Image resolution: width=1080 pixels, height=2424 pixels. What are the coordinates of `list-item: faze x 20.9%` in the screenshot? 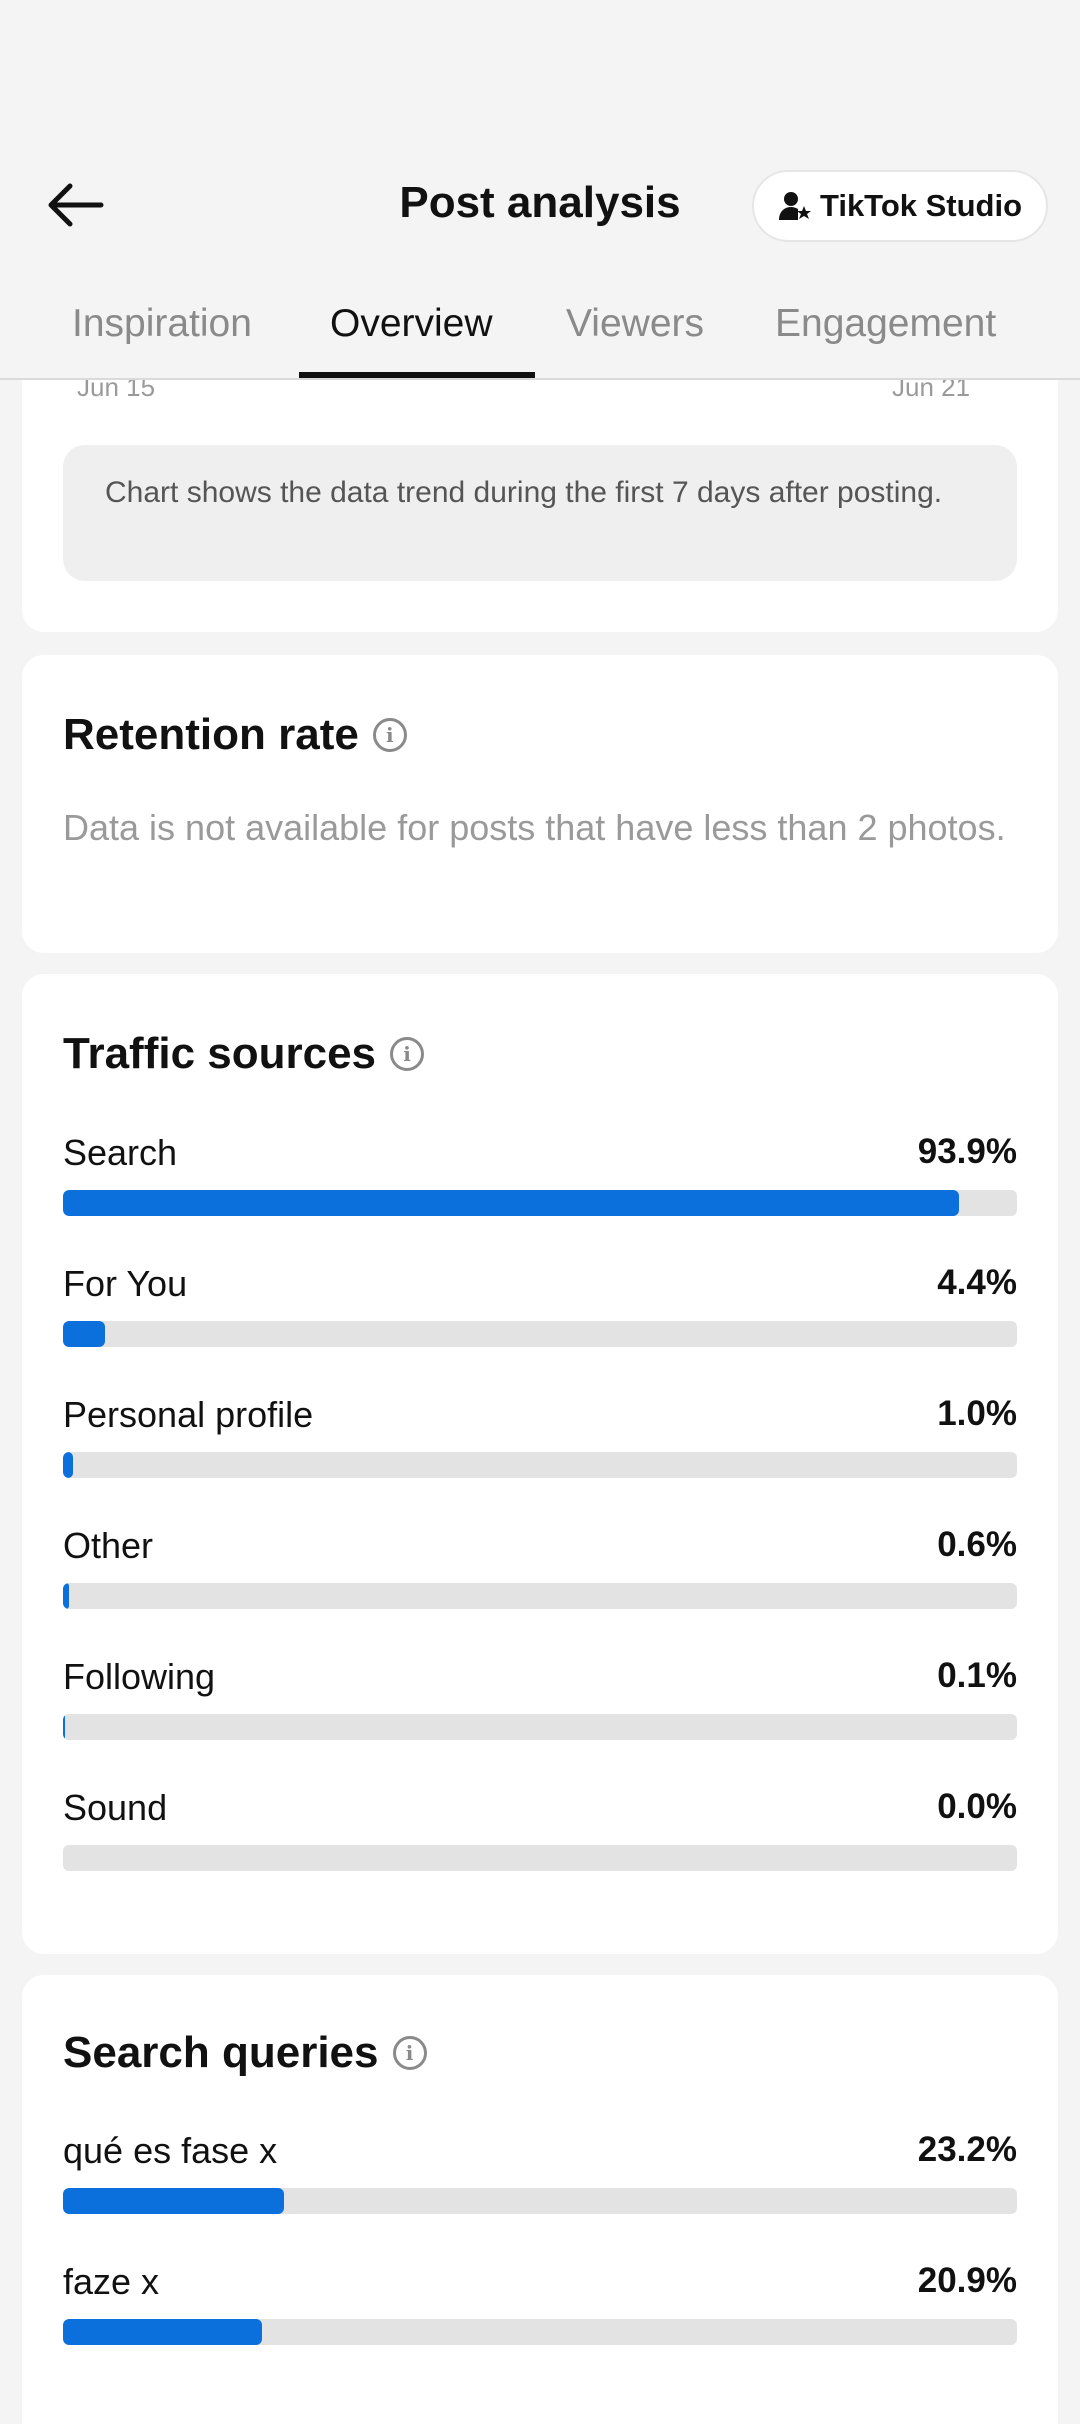 It's located at (540, 2311).